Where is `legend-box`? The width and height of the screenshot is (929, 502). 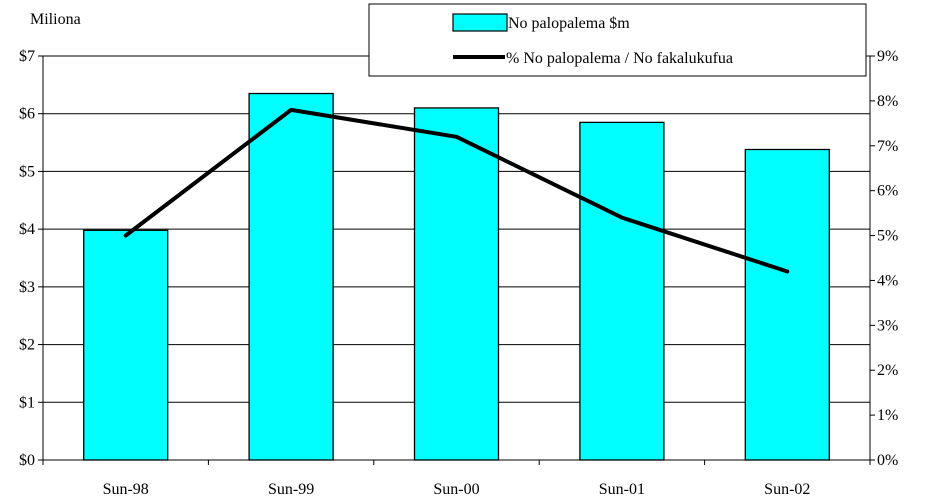
legend-box is located at coordinates (617, 40).